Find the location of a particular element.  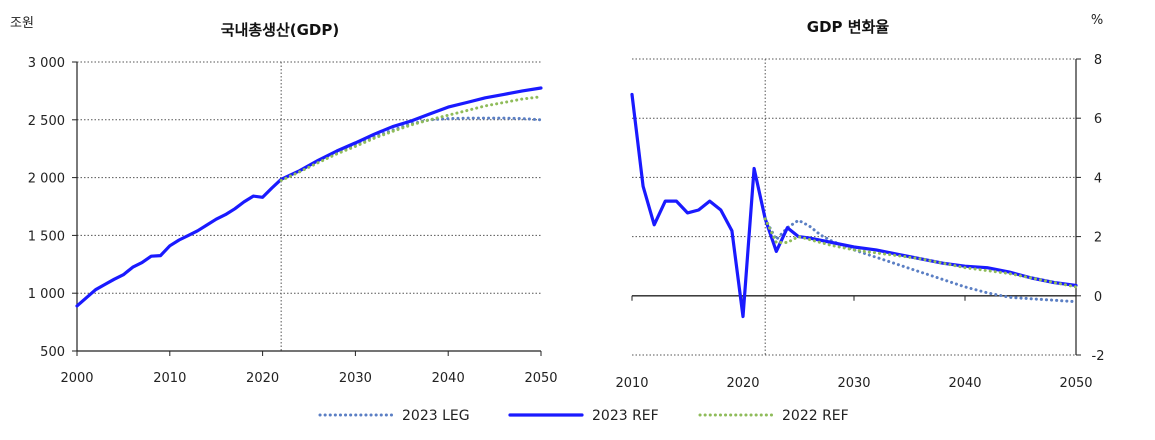

chart-legend: 2023 LEG 2023 REF 2022 REF is located at coordinates (583, 416).